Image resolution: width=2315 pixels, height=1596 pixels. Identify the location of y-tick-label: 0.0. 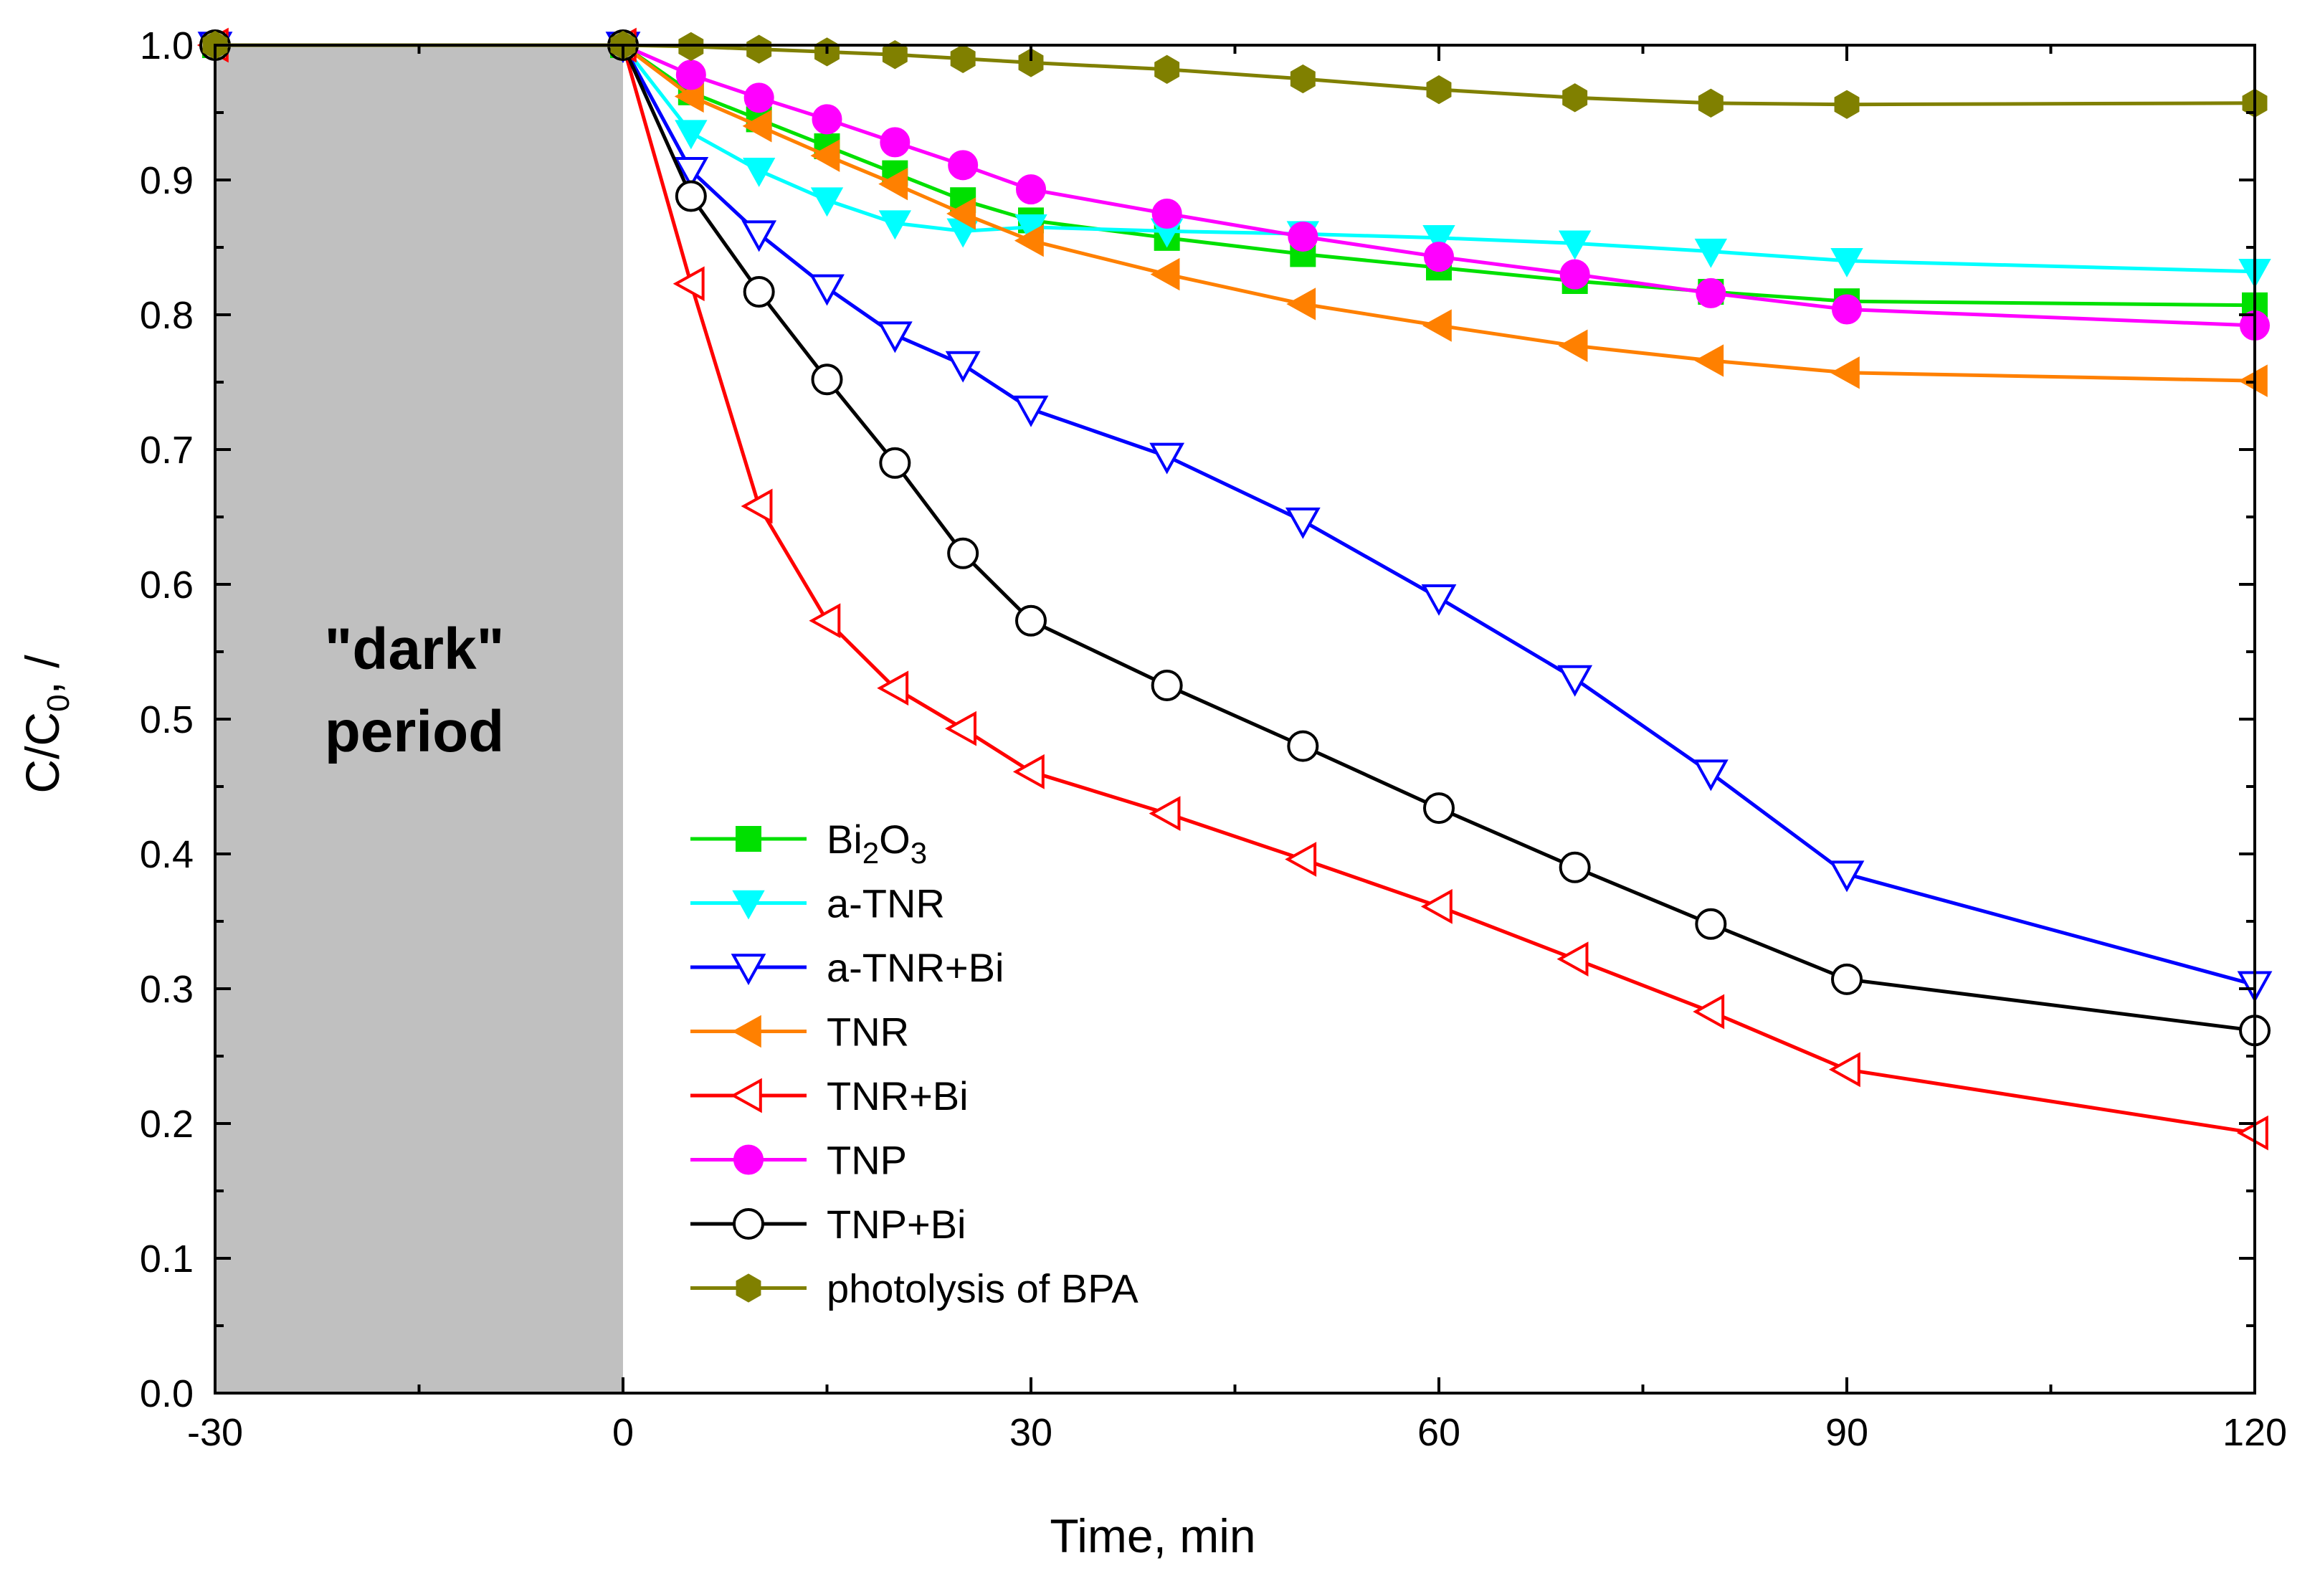
(167, 1393).